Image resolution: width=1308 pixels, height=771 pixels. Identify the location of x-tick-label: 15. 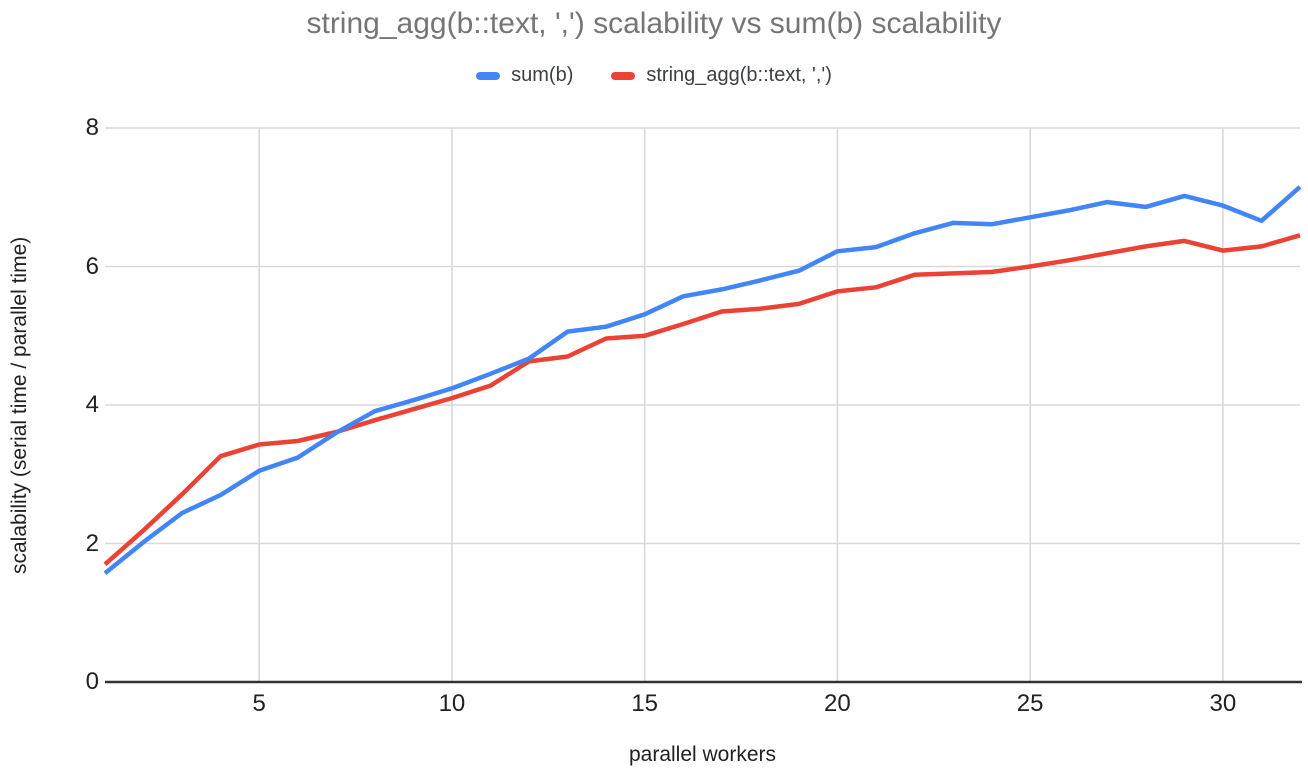
(645, 703).